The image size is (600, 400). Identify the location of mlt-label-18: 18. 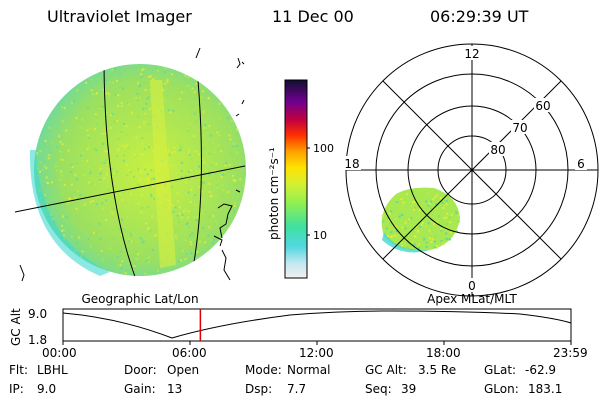
(351, 164).